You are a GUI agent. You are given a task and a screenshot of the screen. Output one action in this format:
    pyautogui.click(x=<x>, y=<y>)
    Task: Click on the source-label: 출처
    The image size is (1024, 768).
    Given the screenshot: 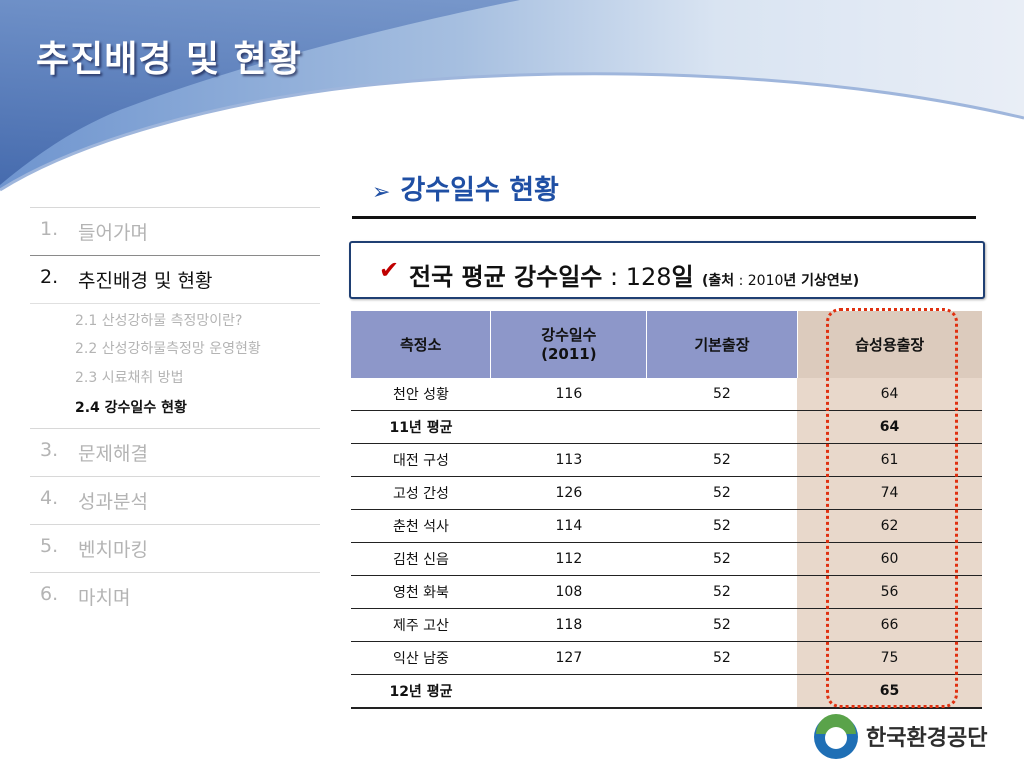 What is the action you would take?
    pyautogui.click(x=721, y=281)
    